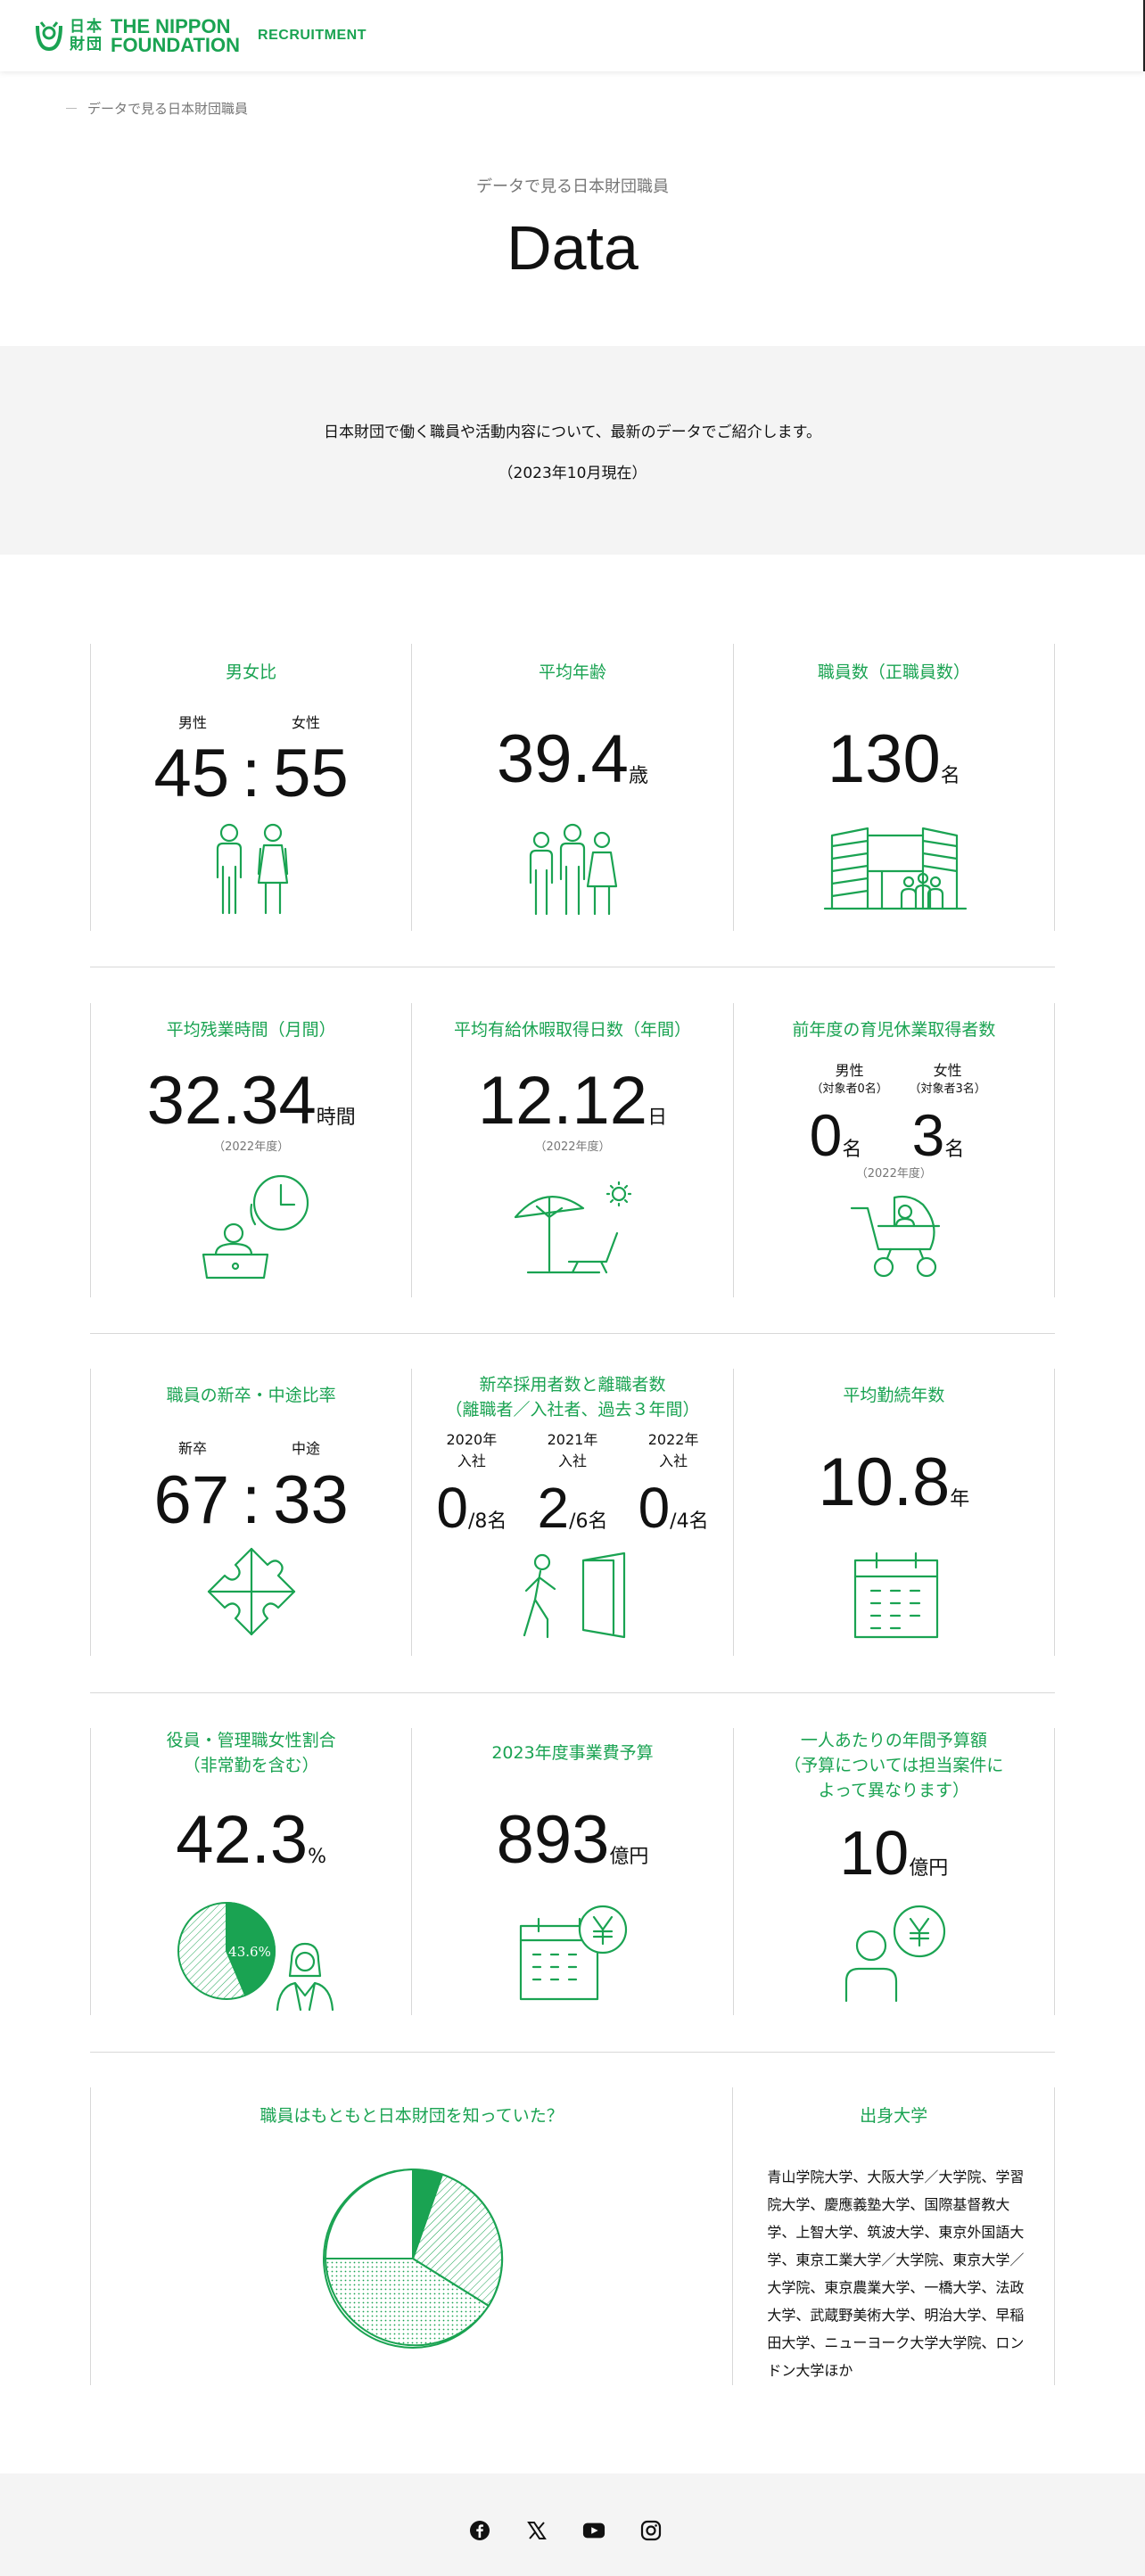  I want to click on breadcrumb: データで見る日本財団職員, so click(157, 108).